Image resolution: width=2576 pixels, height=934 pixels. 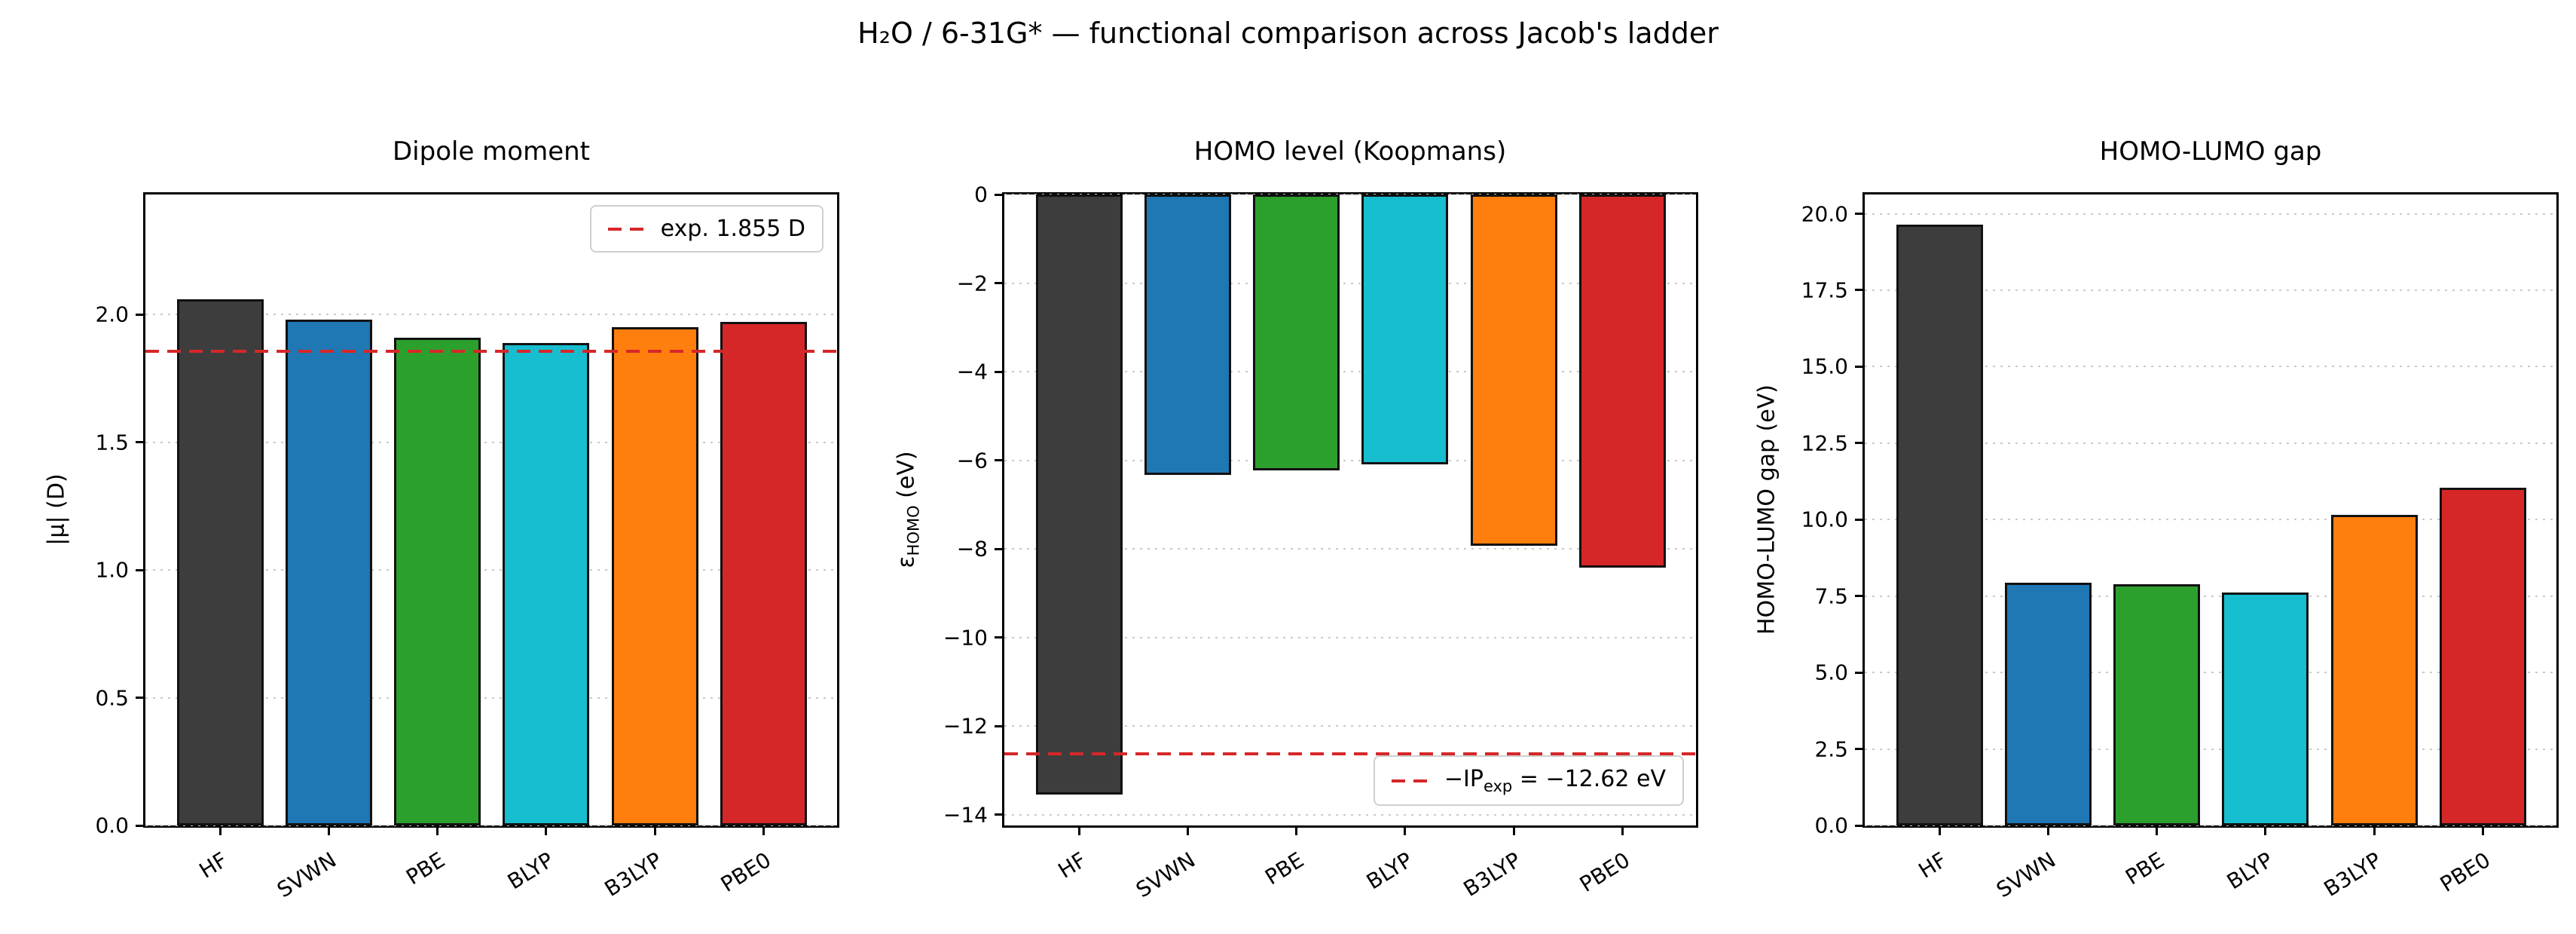 What do you see at coordinates (2483, 656) in the screenshot?
I see `bar-homo-lumo-gap-PBE0` at bounding box center [2483, 656].